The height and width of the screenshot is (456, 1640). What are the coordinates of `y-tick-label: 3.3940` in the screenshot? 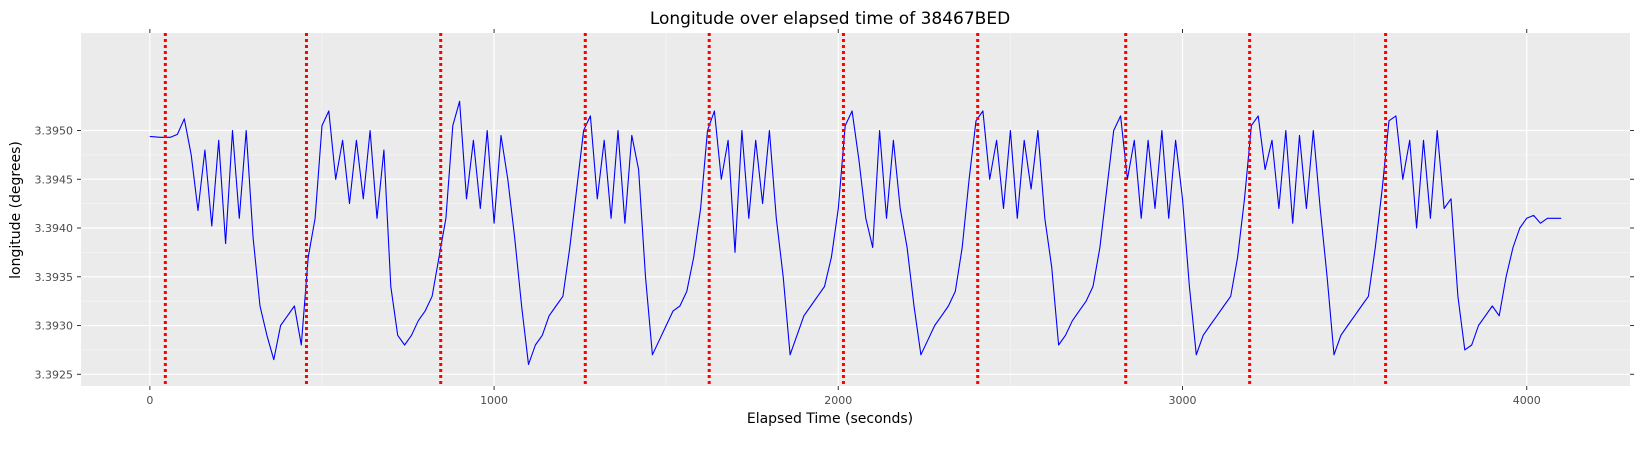 It's located at (54, 228).